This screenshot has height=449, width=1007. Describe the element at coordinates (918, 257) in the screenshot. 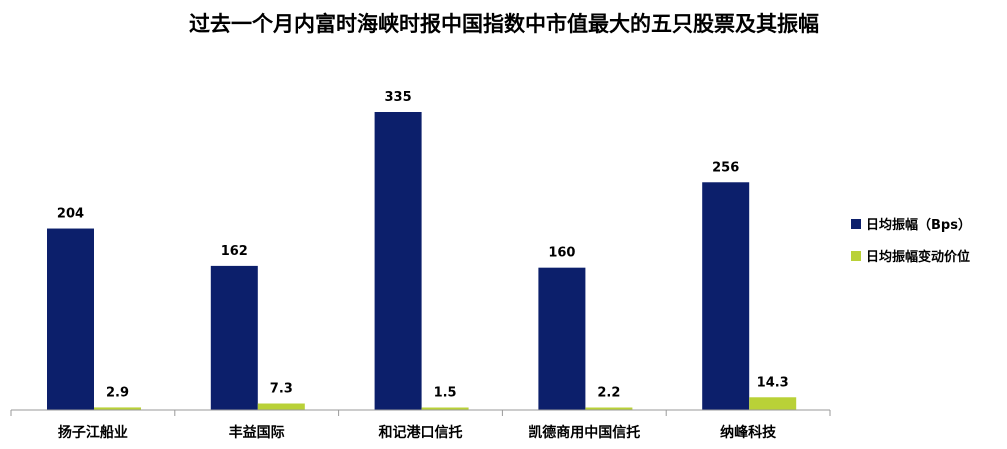

I see `legend-label-2: 日均振幅变动价位` at that location.